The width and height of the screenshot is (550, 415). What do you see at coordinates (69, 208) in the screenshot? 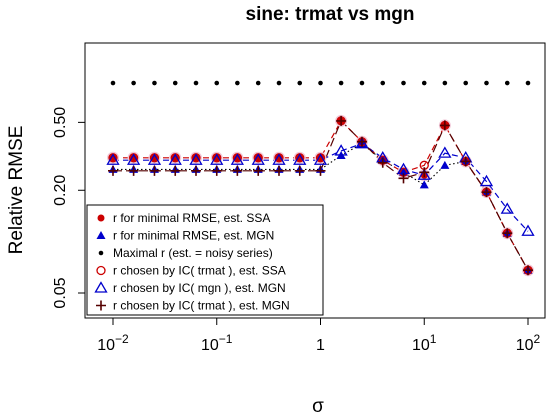
I see `y-axis: 0.05 0.20 0.50` at bounding box center [69, 208].